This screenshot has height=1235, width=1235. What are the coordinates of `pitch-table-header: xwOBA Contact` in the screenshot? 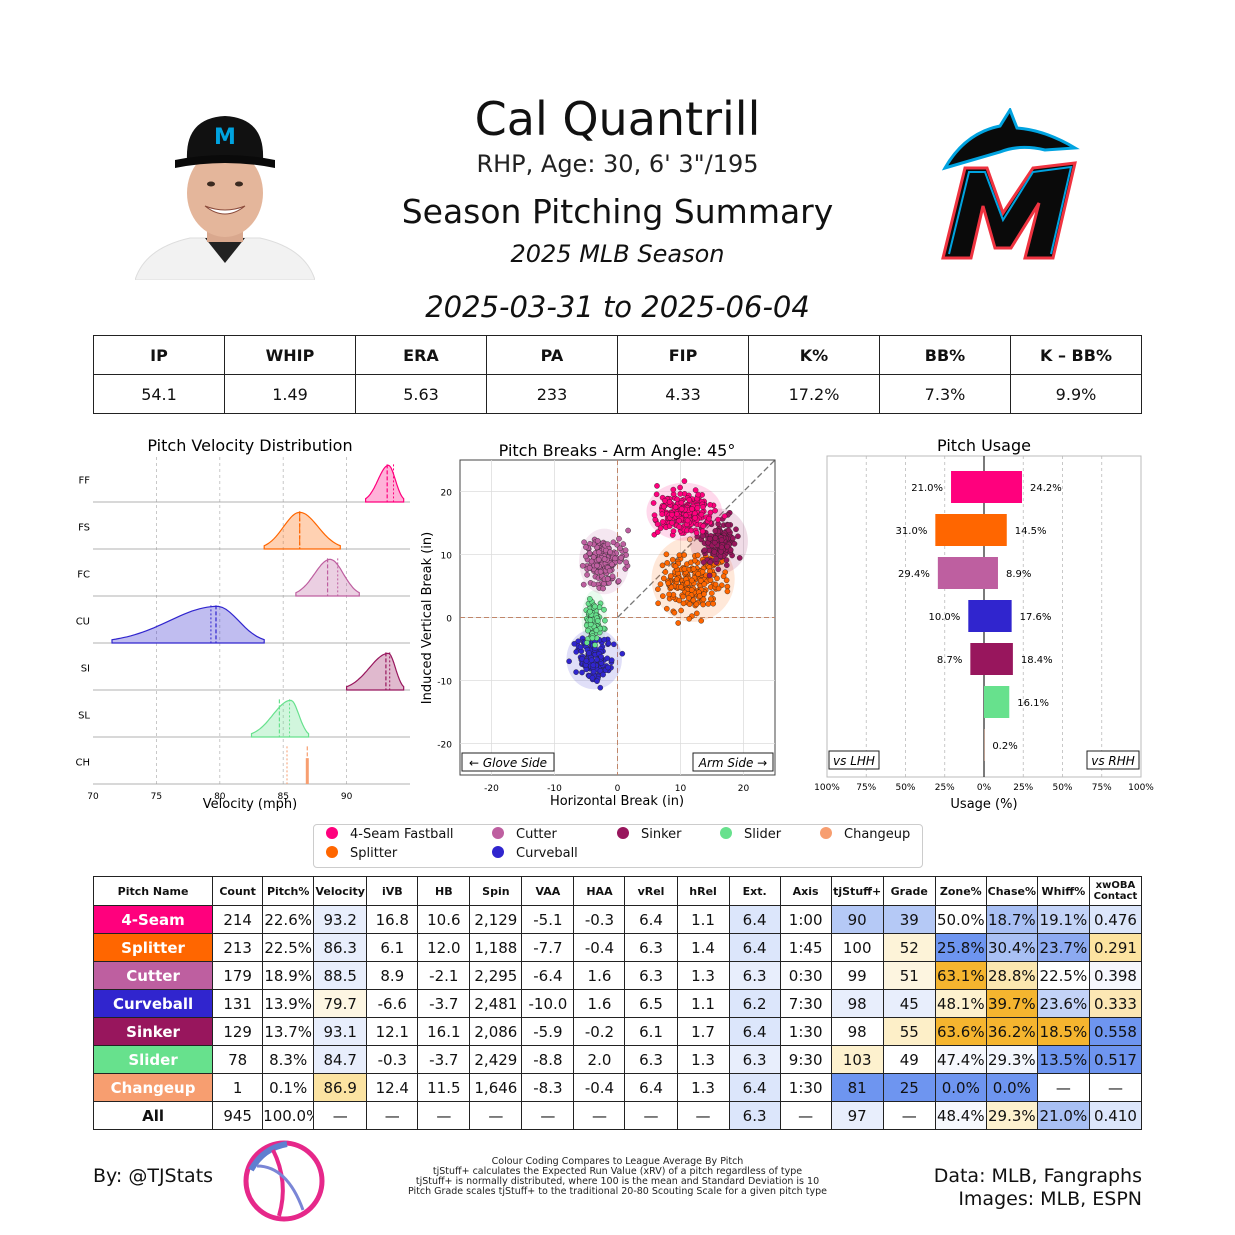 It's located at (1115, 891).